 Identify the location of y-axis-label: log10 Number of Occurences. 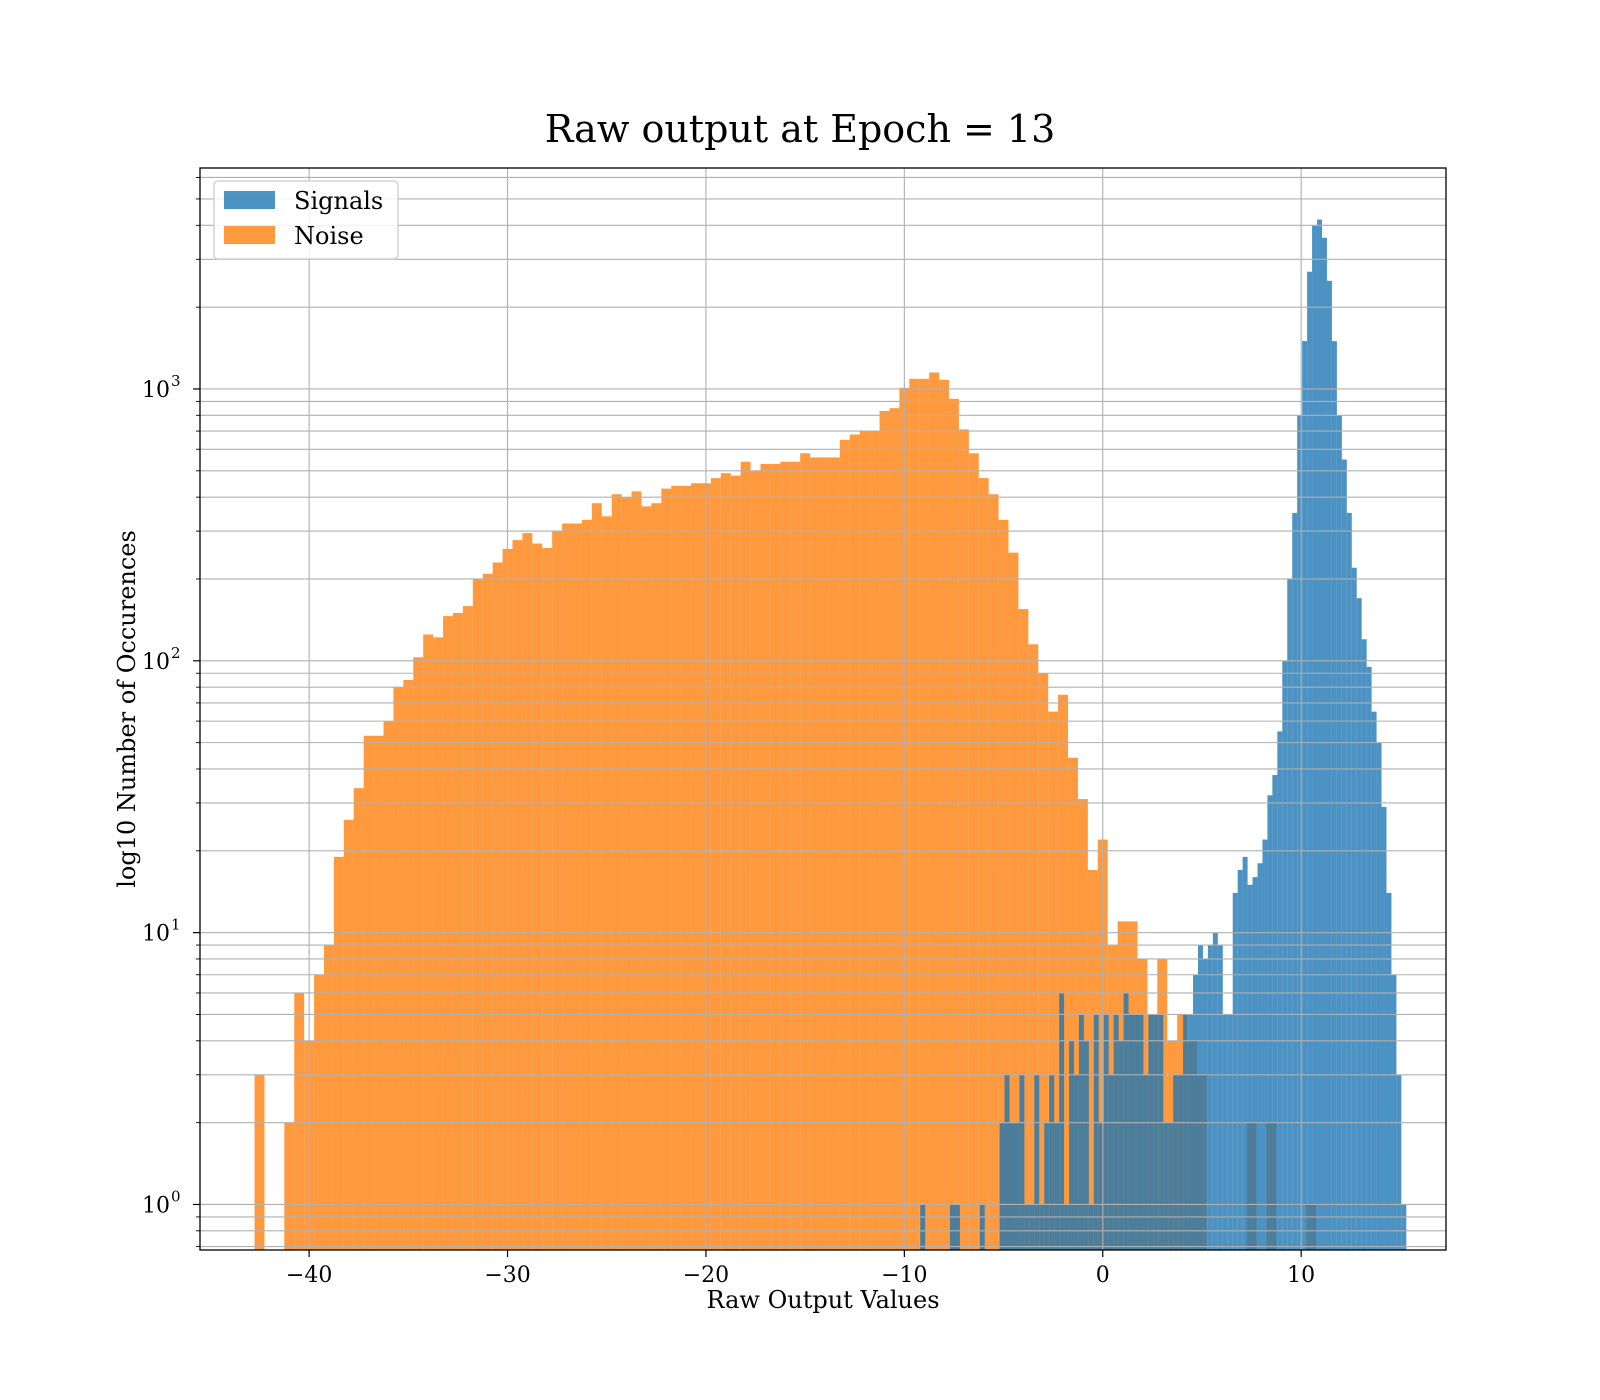
(127, 709).